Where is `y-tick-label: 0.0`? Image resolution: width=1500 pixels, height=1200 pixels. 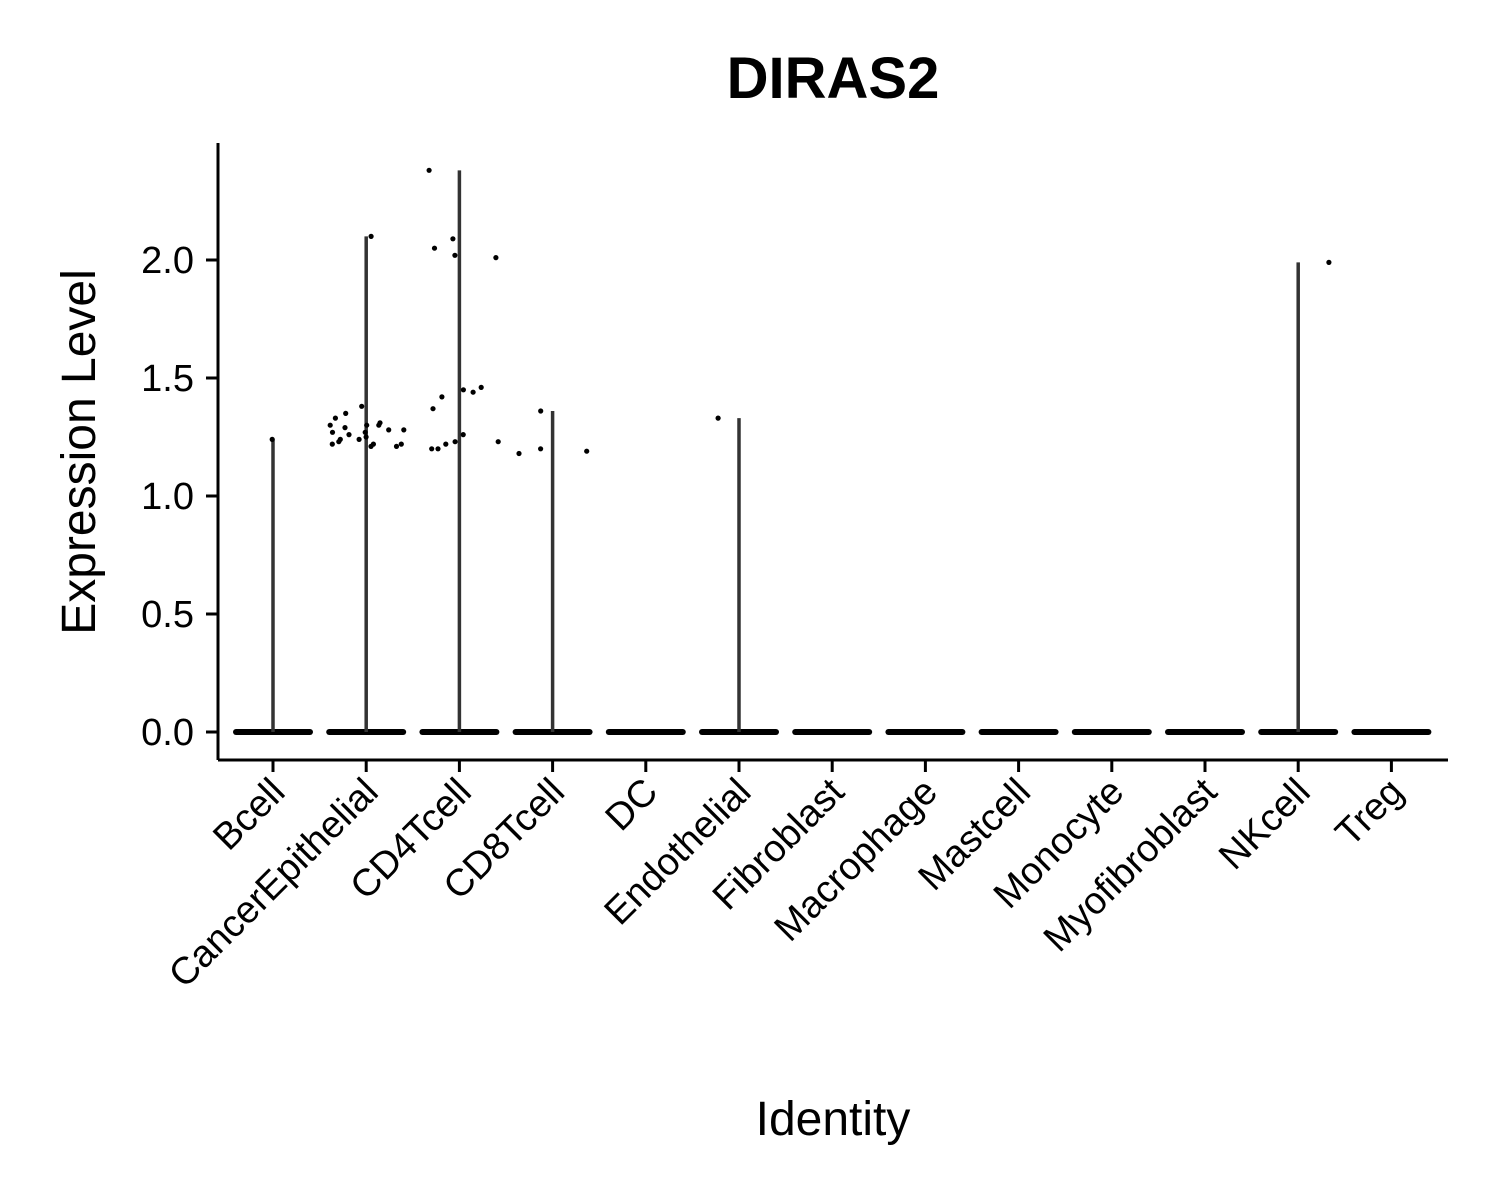
y-tick-label: 0.0 is located at coordinates (167, 733).